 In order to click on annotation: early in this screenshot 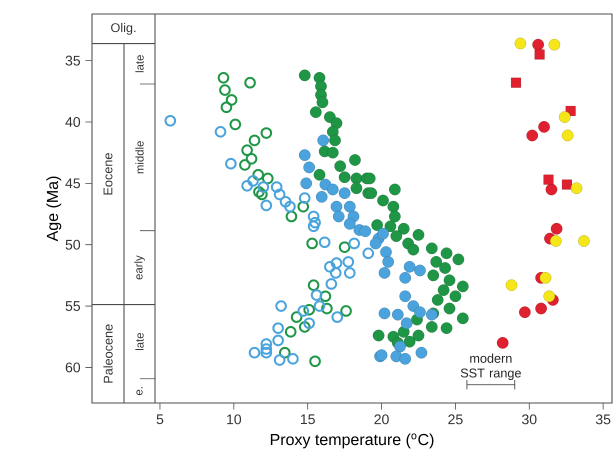, I will do `click(139, 267)`.